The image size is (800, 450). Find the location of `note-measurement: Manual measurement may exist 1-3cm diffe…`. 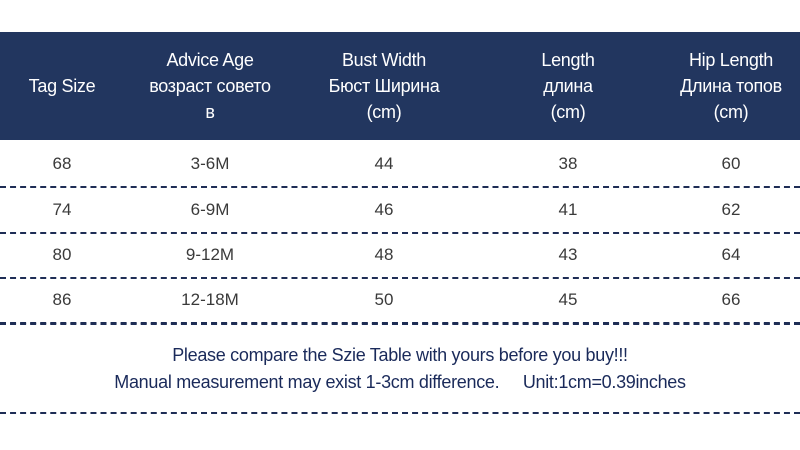

note-measurement: Manual measurement may exist 1-3cm diffe… is located at coordinates (400, 382).